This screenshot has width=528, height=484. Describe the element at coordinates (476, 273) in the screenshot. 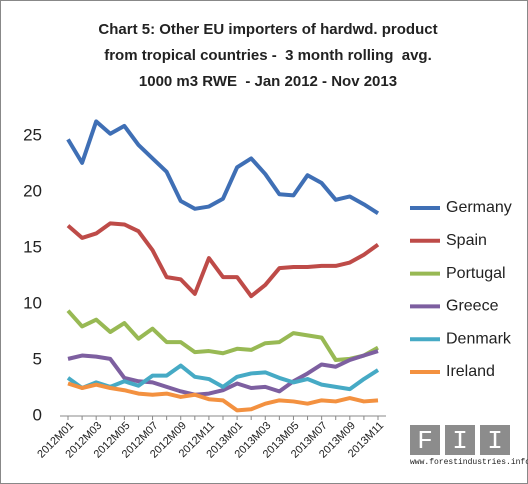

I see `legend-label: Portugal` at that location.